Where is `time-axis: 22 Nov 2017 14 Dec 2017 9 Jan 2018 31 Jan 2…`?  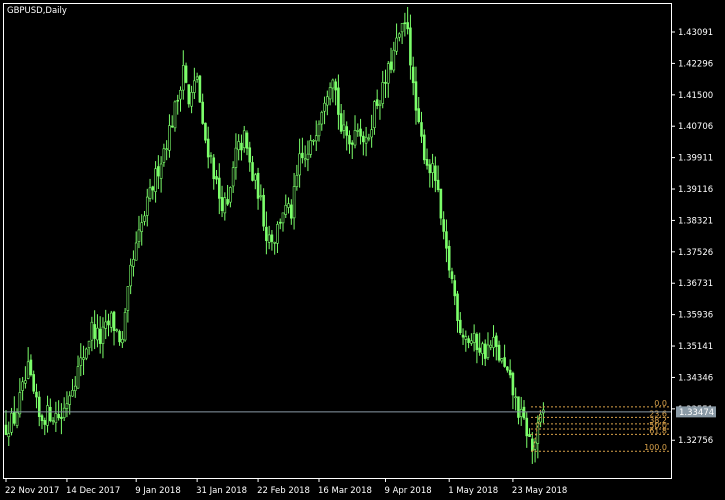 time-axis: 22 Nov 2017 14 Dec 2017 9 Jan 2018 31 Jan 2… is located at coordinates (286, 487).